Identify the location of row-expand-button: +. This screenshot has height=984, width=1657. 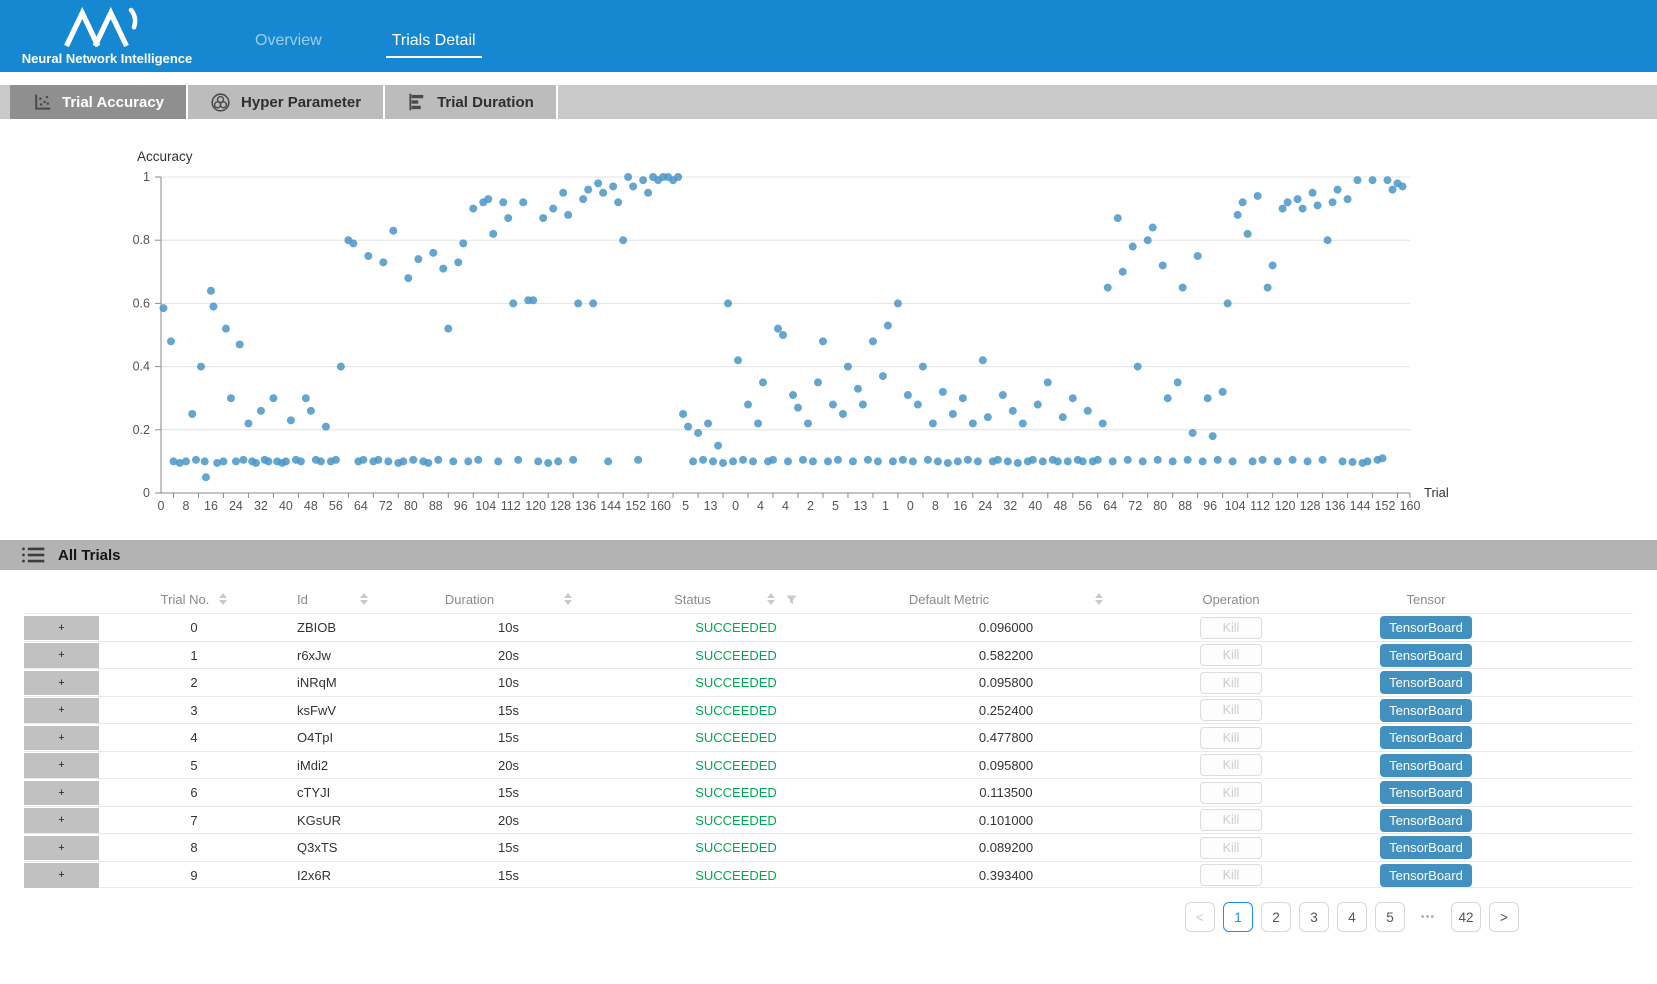
(61, 737).